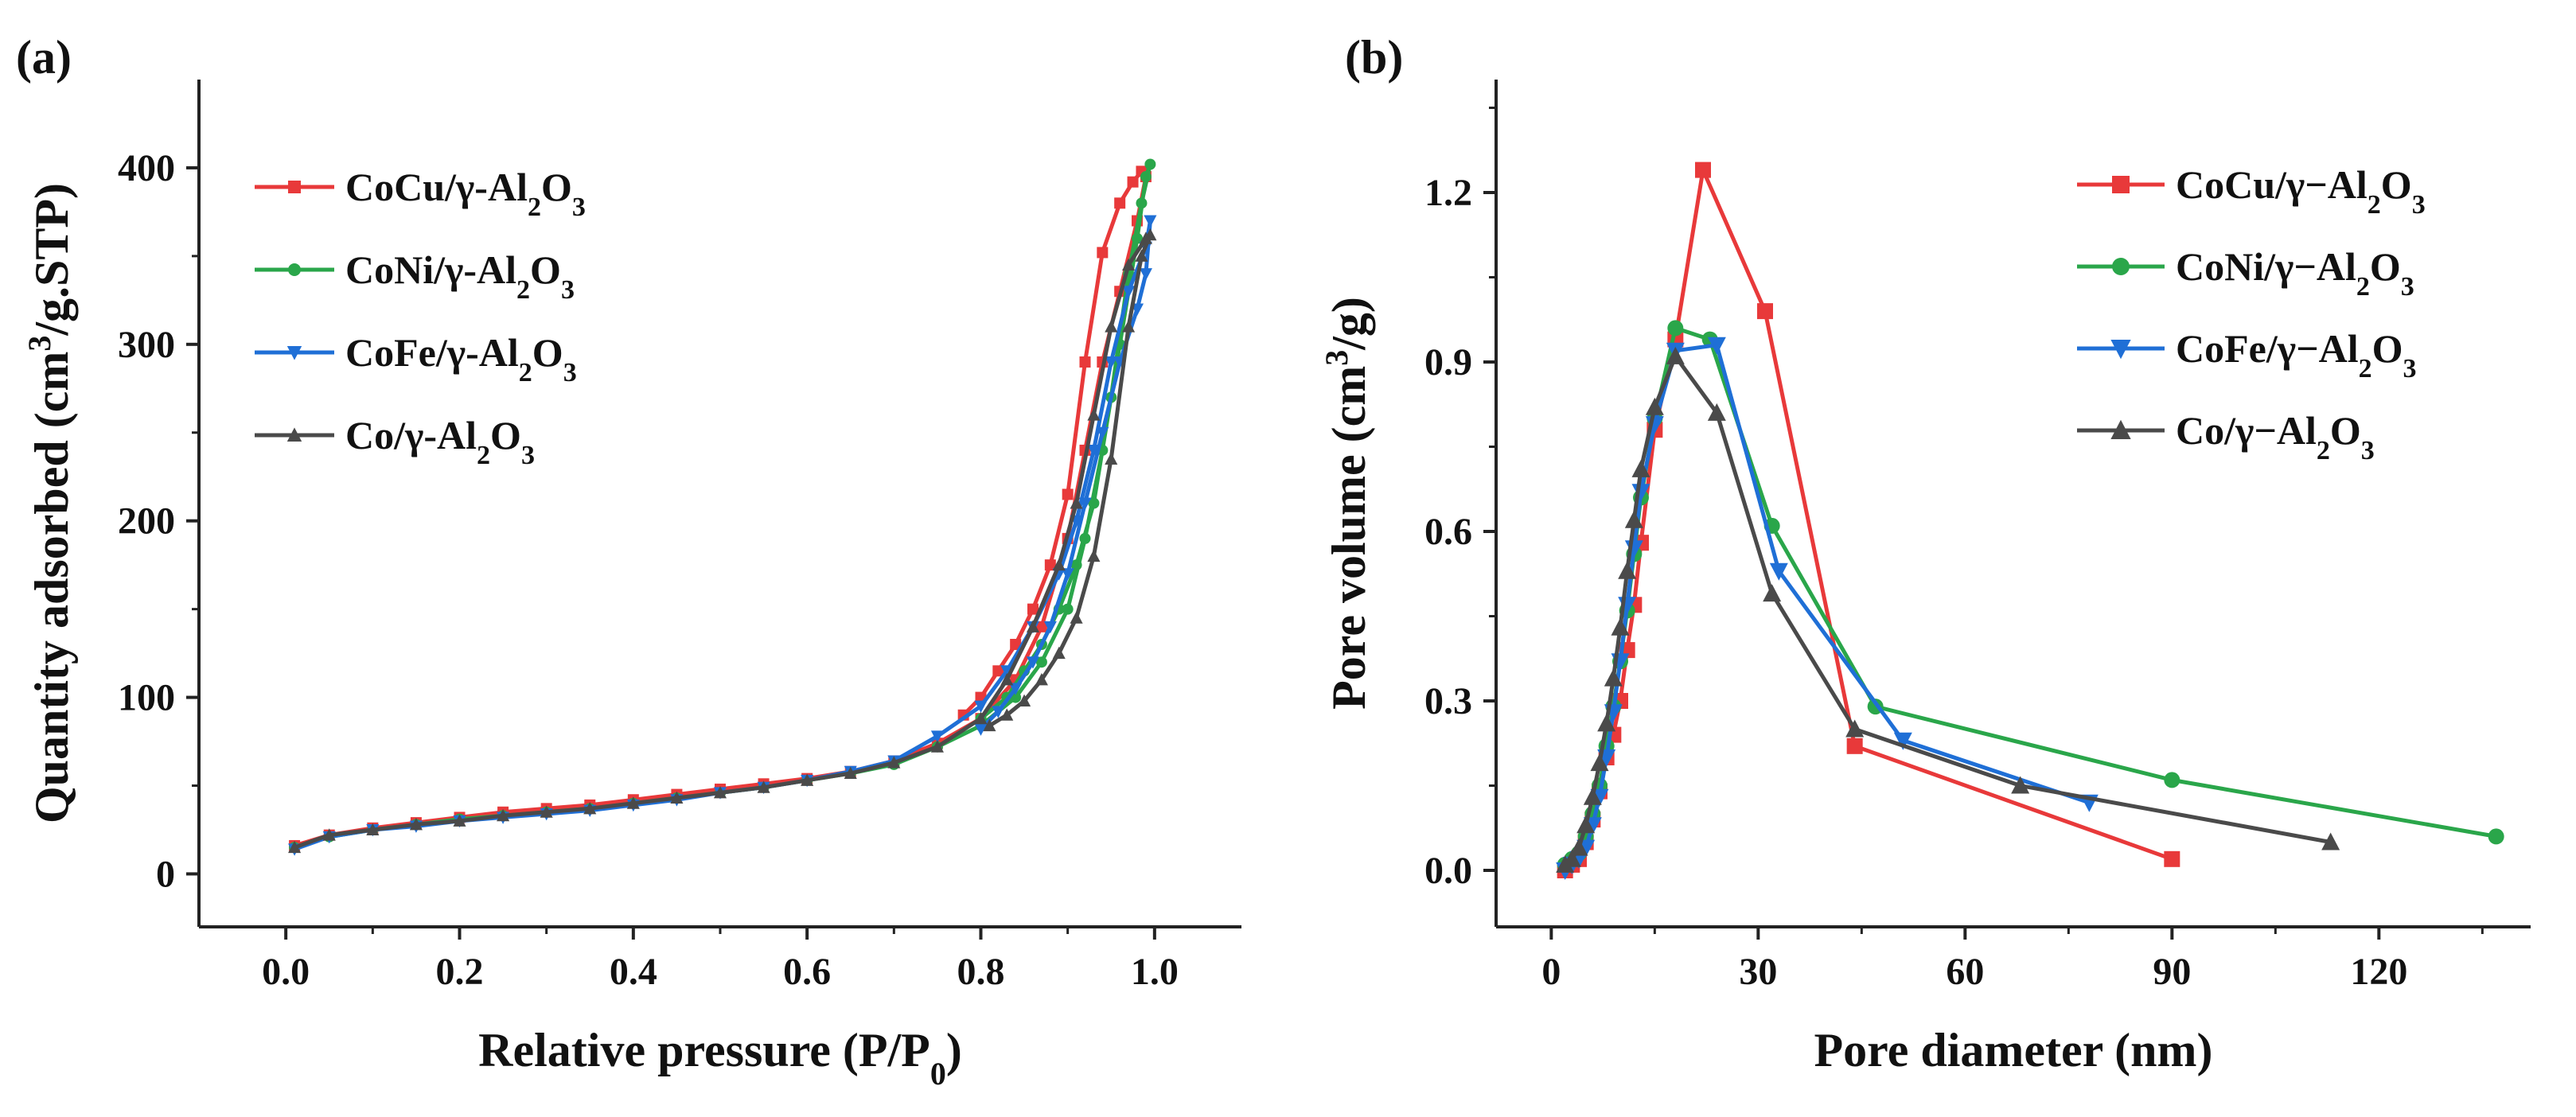 The width and height of the screenshot is (2576, 1117). I want to click on legend-label-main: CoFe/γ-Al, so click(432, 352).